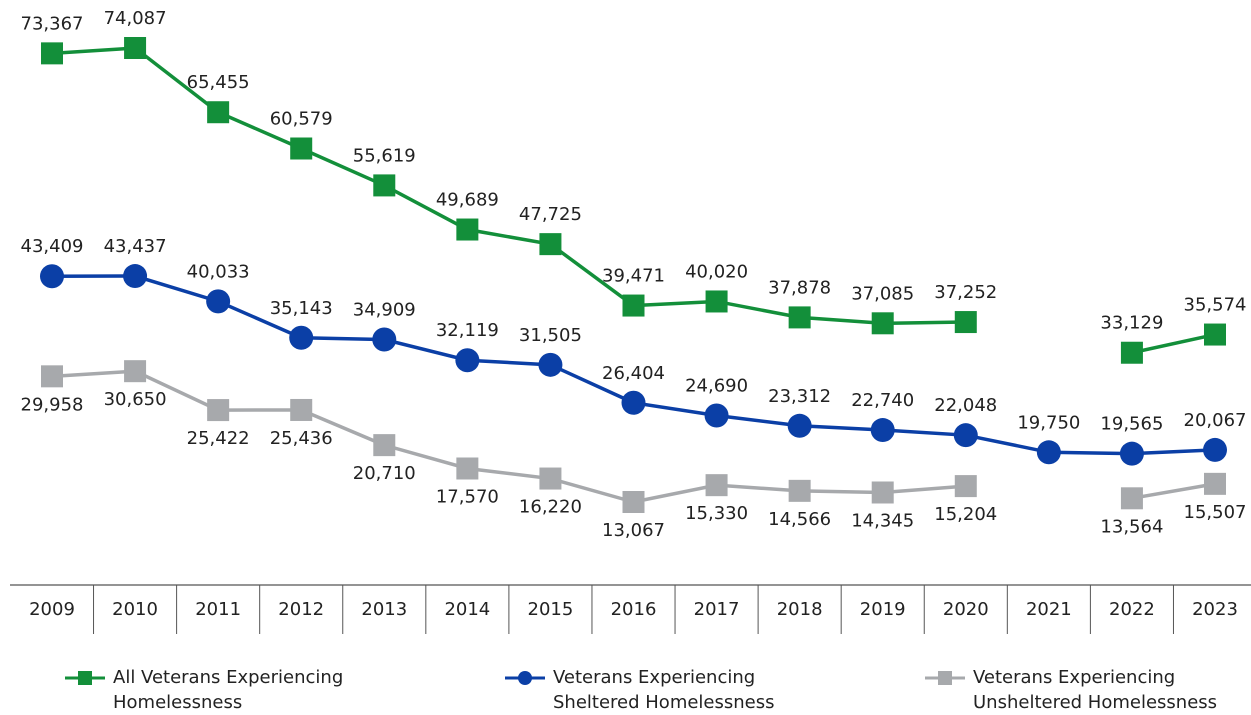 Image resolution: width=1251 pixels, height=715 pixels. I want to click on value-label: 49,689, so click(467, 200).